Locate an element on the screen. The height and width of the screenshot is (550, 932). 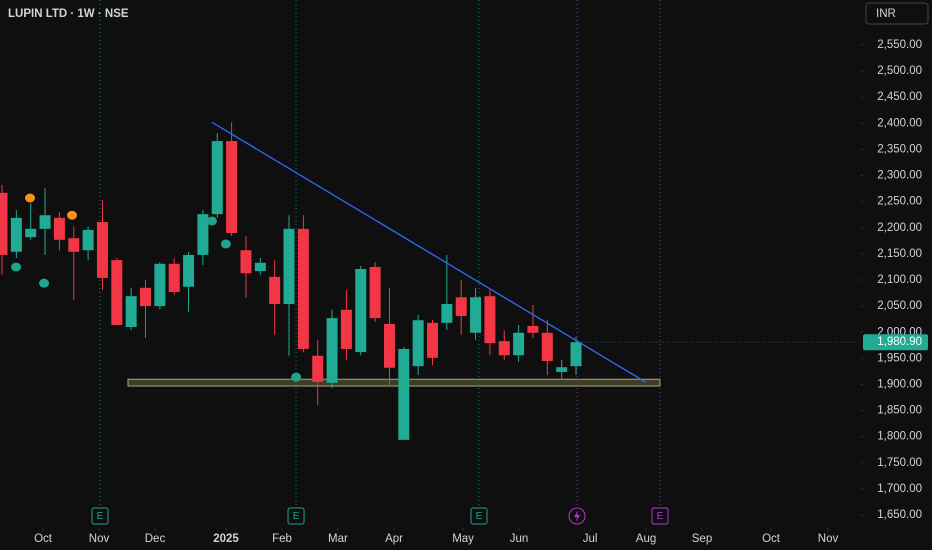
x-tick-label: Aug is located at coordinates (646, 539).